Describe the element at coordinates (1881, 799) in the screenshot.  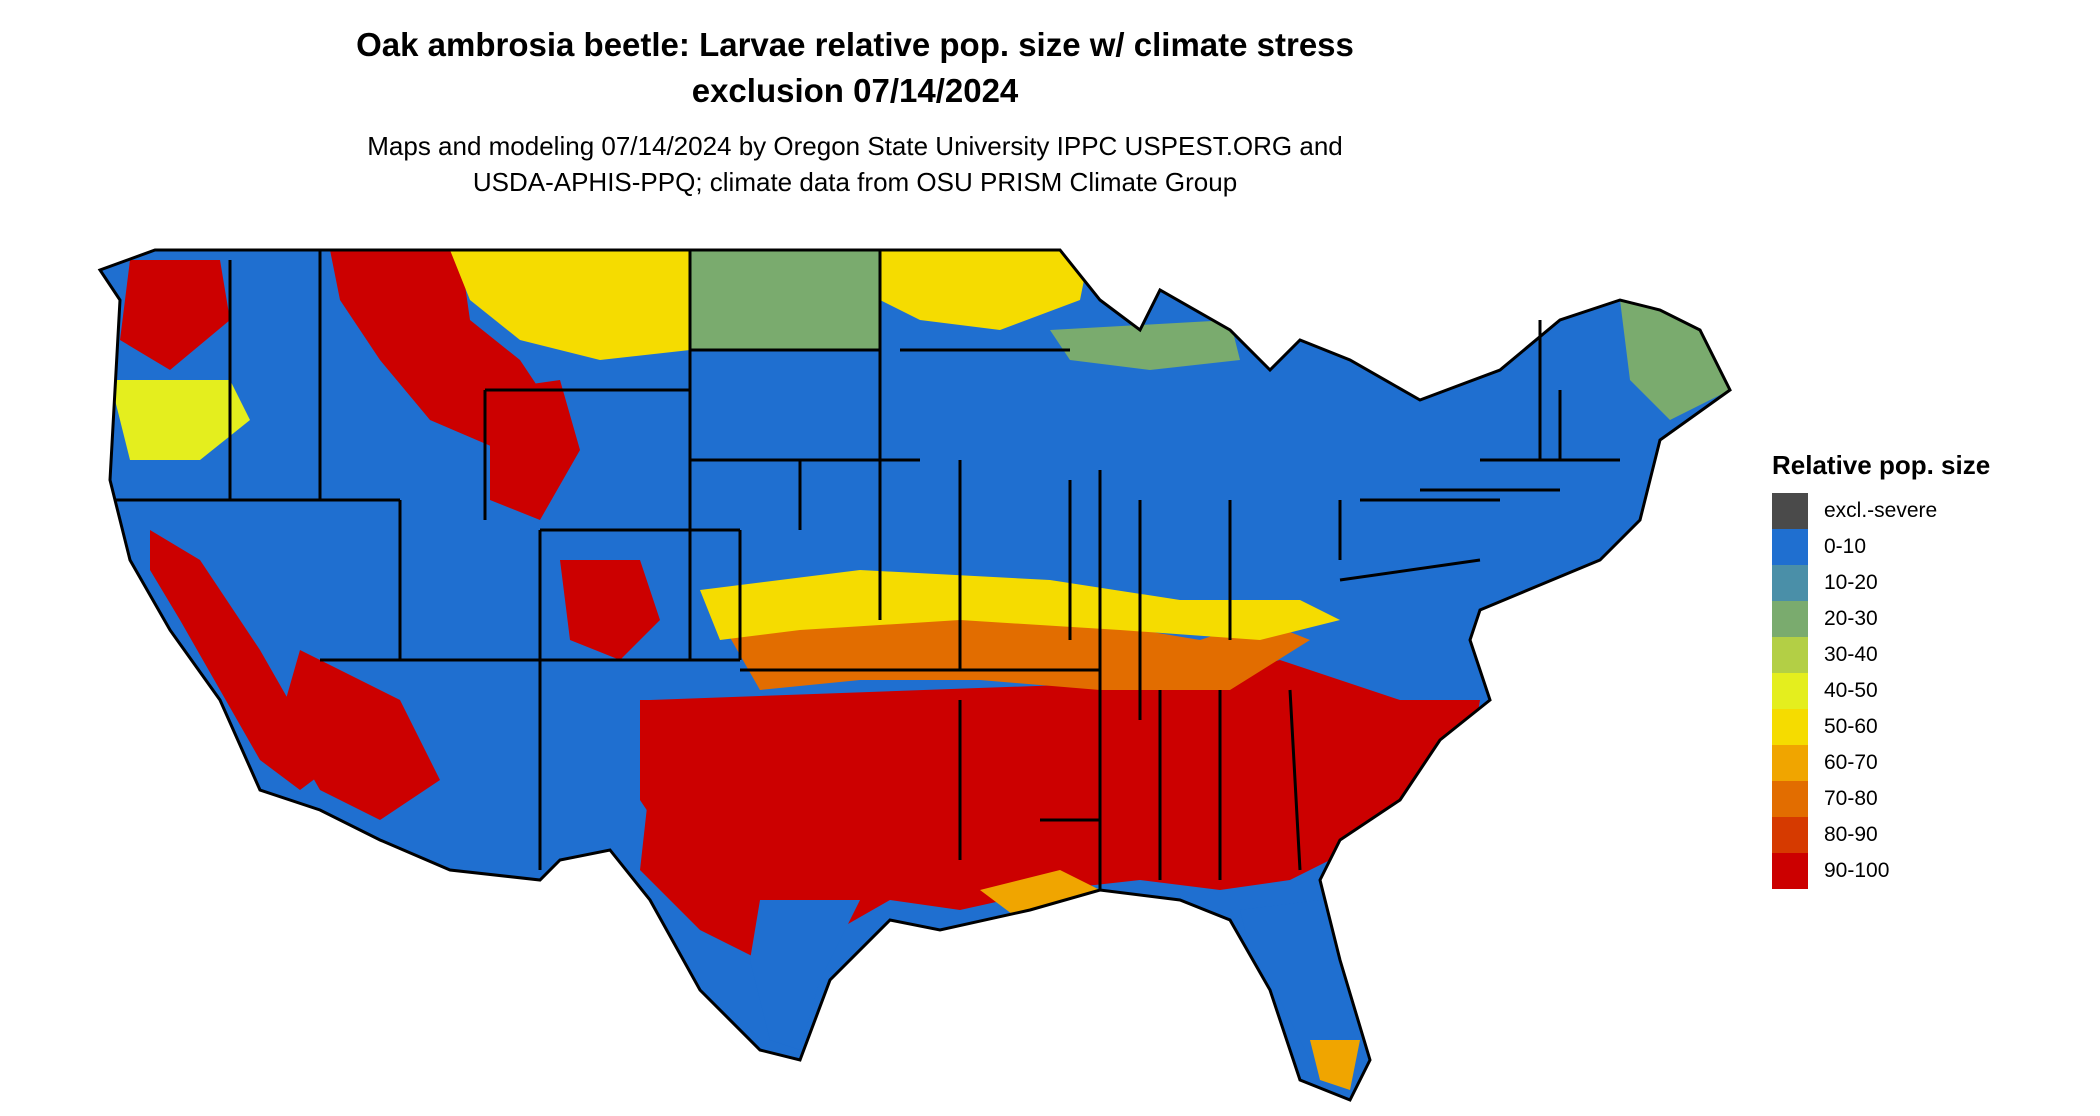
I see `legend-item: 70-80` at that location.